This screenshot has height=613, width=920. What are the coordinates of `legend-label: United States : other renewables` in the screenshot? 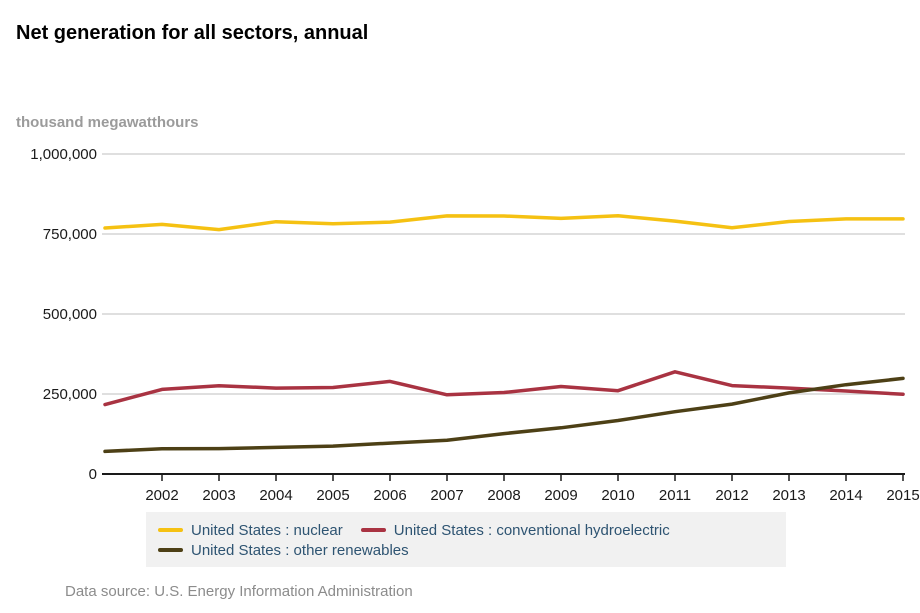 It's located at (300, 550).